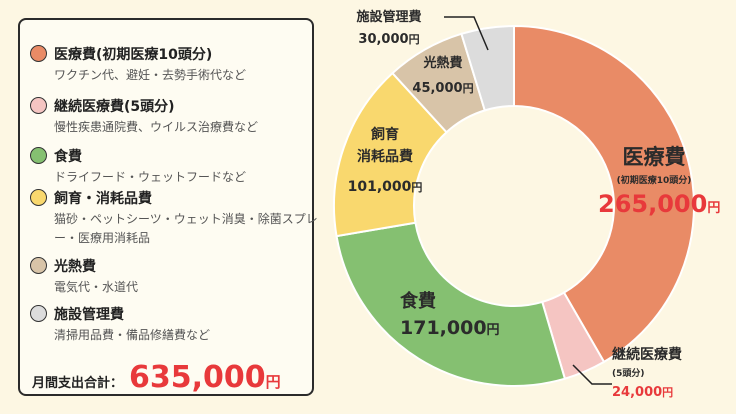  I want to click on slice-supplies, so click(390, 154).